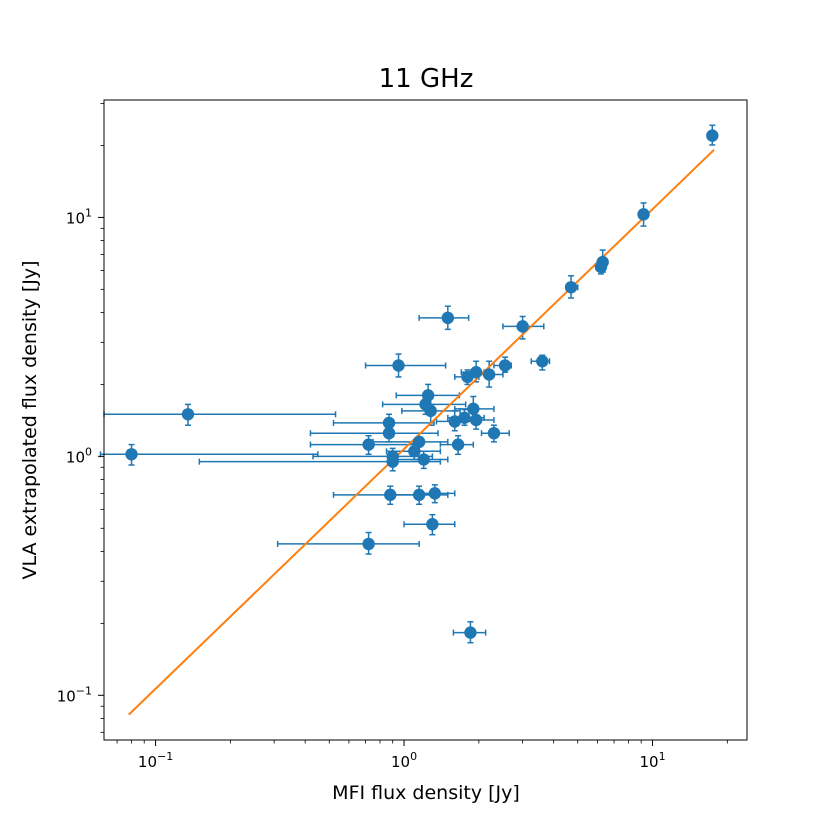 This screenshot has height=830, width=830. Describe the element at coordinates (165, 756) in the screenshot. I see `x-tick-exponent: −1` at that location.